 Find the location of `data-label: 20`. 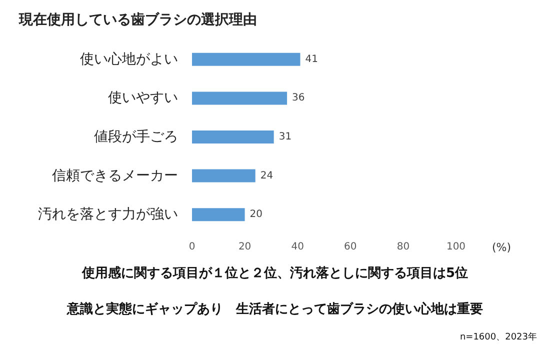

data-label: 20 is located at coordinates (256, 214).